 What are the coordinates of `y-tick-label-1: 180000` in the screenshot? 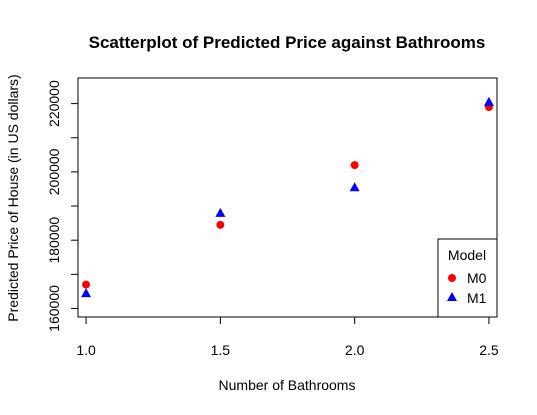 It's located at (54, 240).